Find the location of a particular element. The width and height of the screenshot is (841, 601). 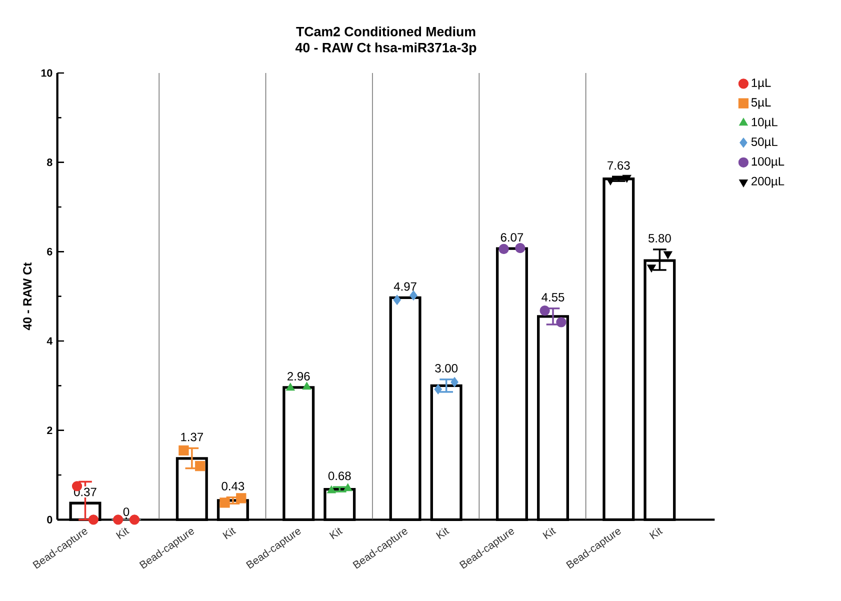

y-tick-label: 4 is located at coordinates (49, 341).